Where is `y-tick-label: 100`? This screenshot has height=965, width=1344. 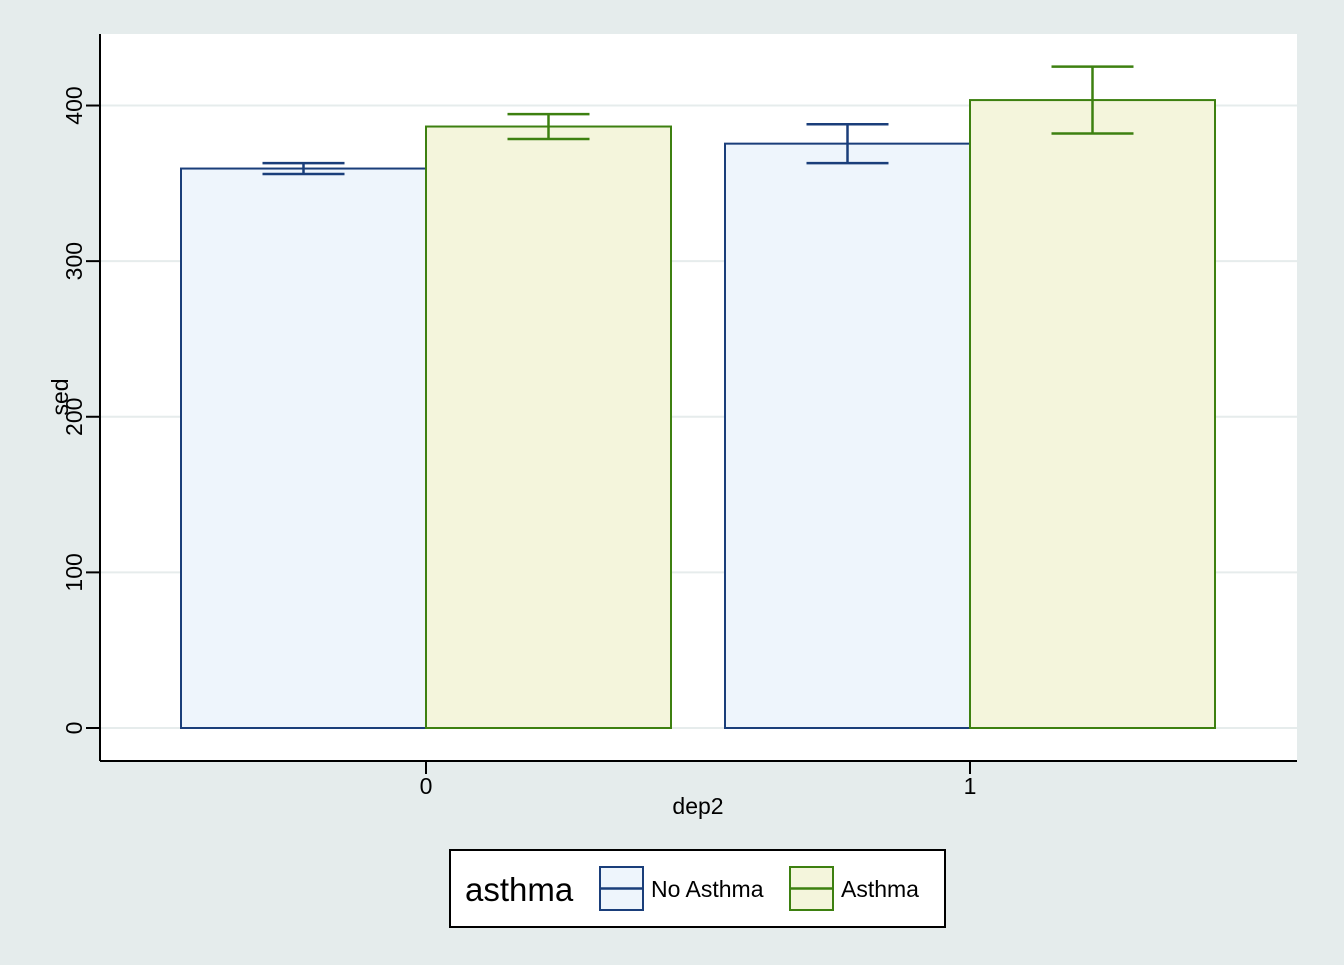 y-tick-label: 100 is located at coordinates (74, 572).